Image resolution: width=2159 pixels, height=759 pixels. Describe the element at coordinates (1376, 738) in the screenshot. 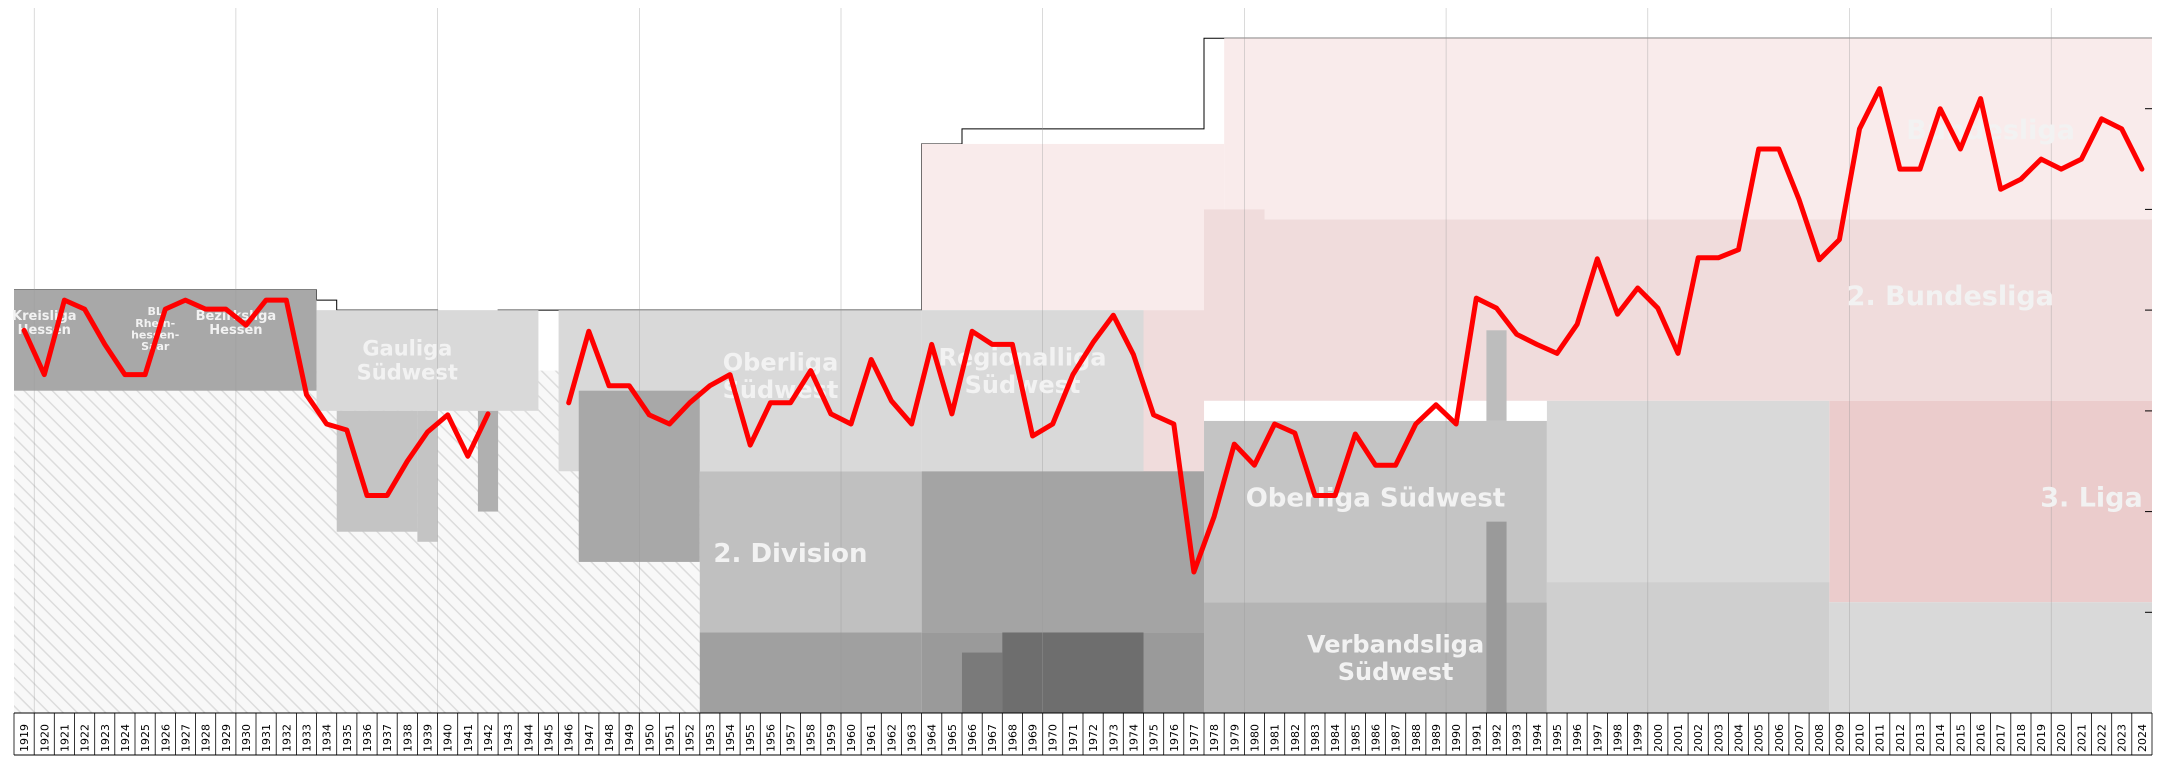

I see `x-tick-label: 1986` at that location.